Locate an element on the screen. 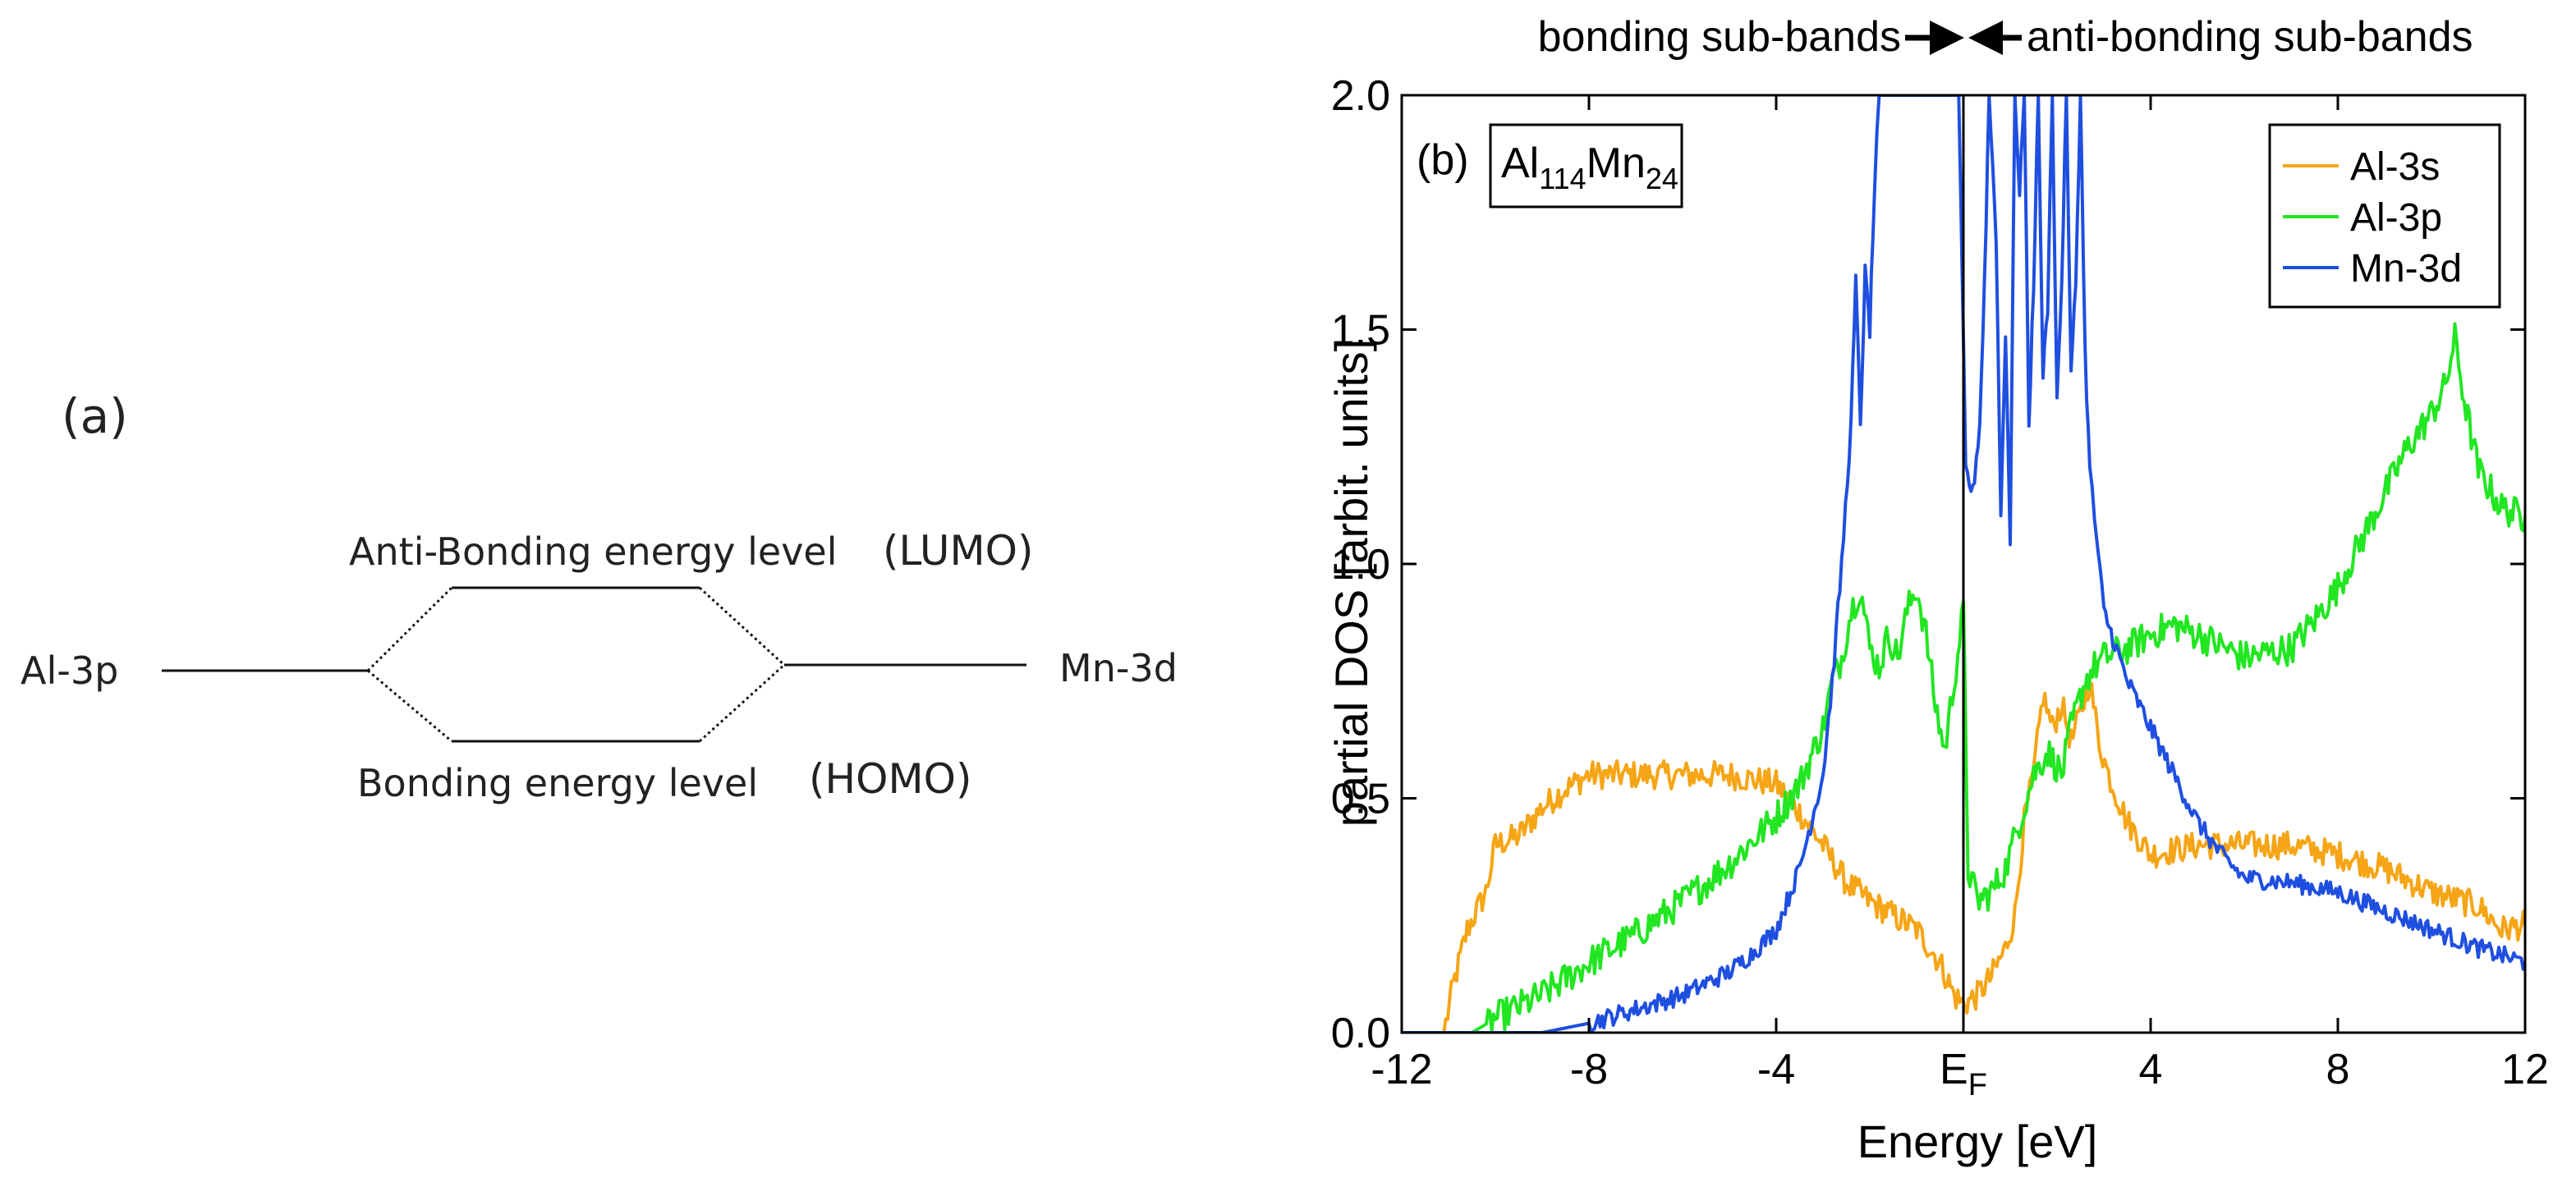 Image resolution: width=2576 pixels, height=1196 pixels. legend: Al-3s Al-3p Mn-3d is located at coordinates (2384, 216).